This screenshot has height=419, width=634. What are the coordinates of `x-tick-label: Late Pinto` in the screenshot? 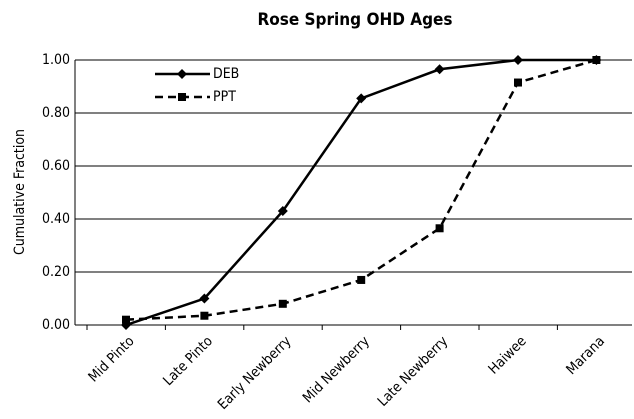 It's located at (188, 361).